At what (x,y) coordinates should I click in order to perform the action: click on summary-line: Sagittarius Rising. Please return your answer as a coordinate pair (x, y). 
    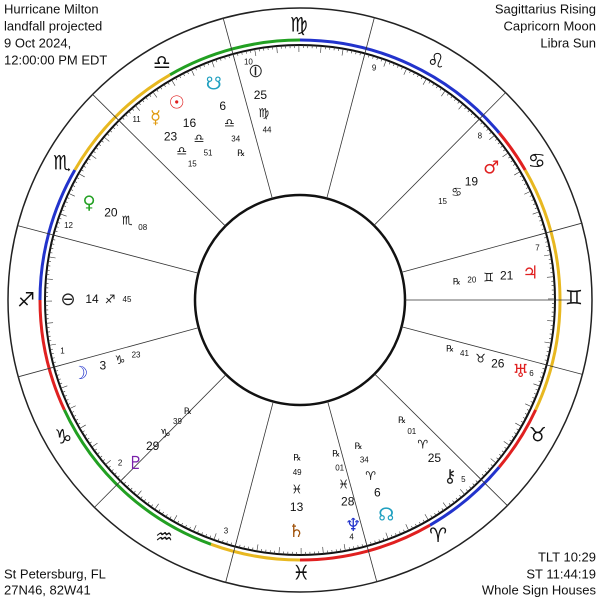
    Looking at the image, I should click on (545, 8).